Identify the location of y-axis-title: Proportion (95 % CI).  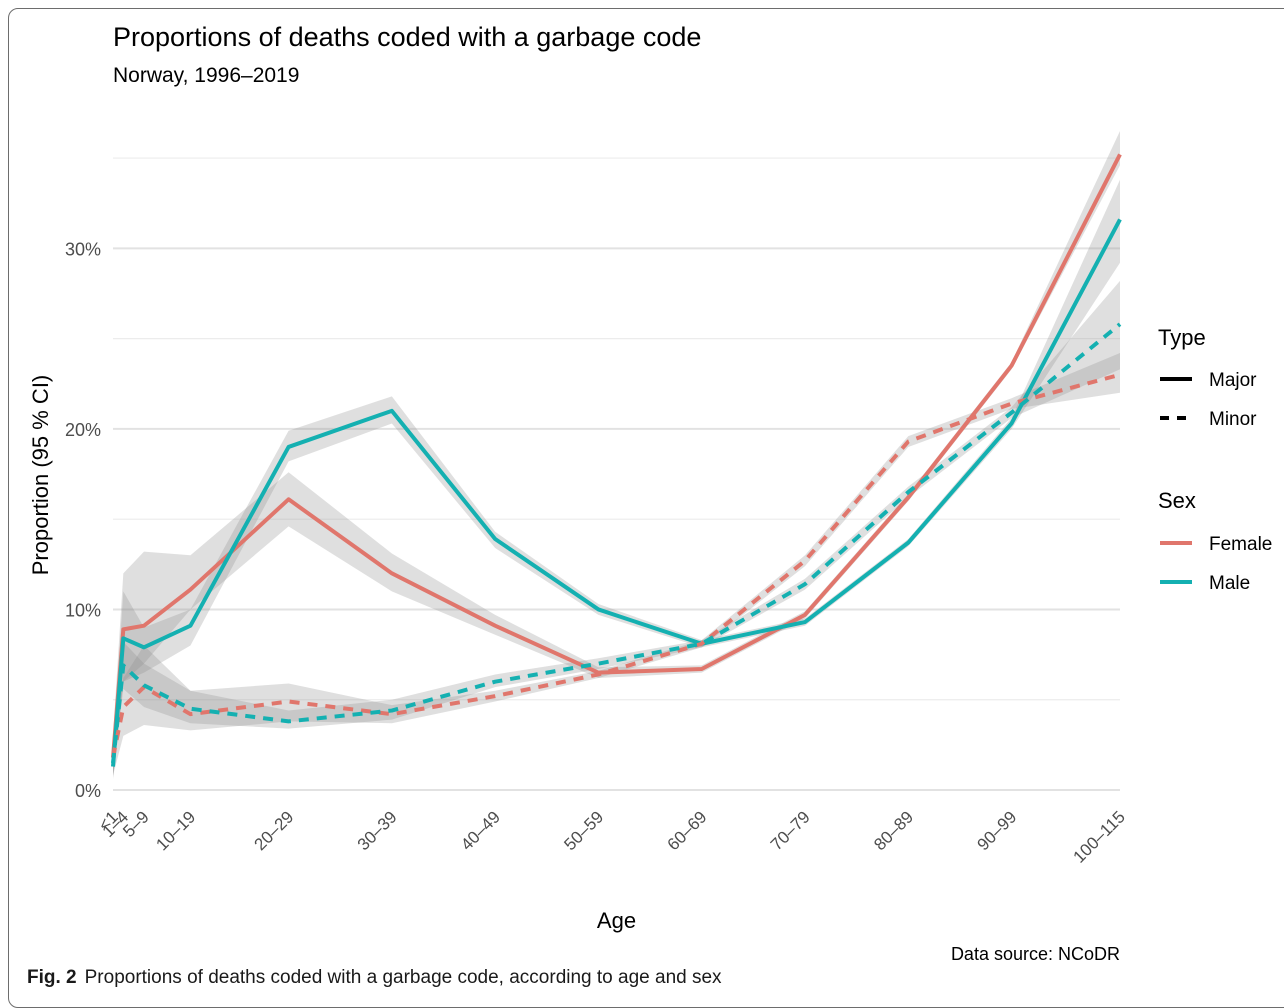
(40, 475).